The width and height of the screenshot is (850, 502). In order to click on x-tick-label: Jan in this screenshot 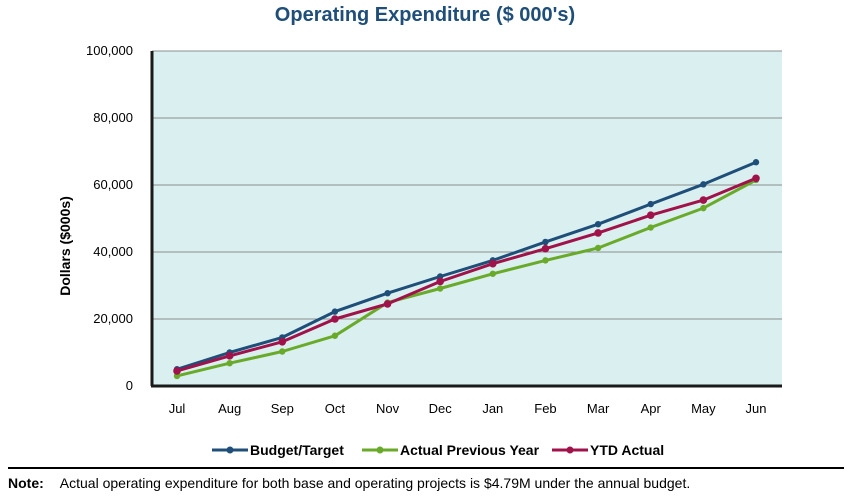, I will do `click(492, 408)`.